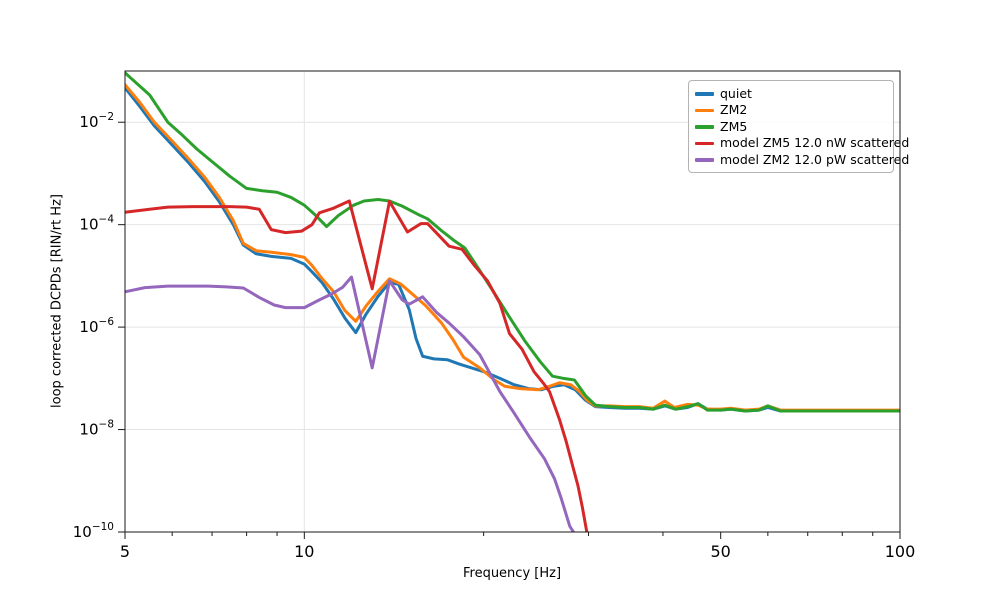 This screenshot has width=1000, height=600. Describe the element at coordinates (304, 551) in the screenshot. I see `x-tick-label: 10` at that location.